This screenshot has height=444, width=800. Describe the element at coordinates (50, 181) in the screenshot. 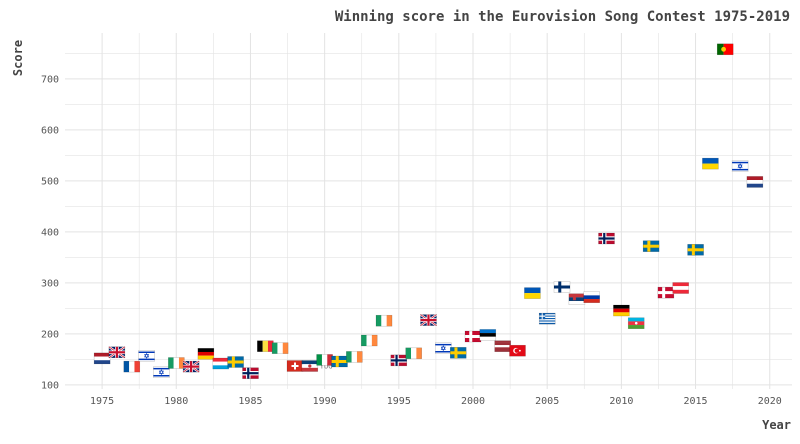

I see `y-tick-label: 500` at that location.